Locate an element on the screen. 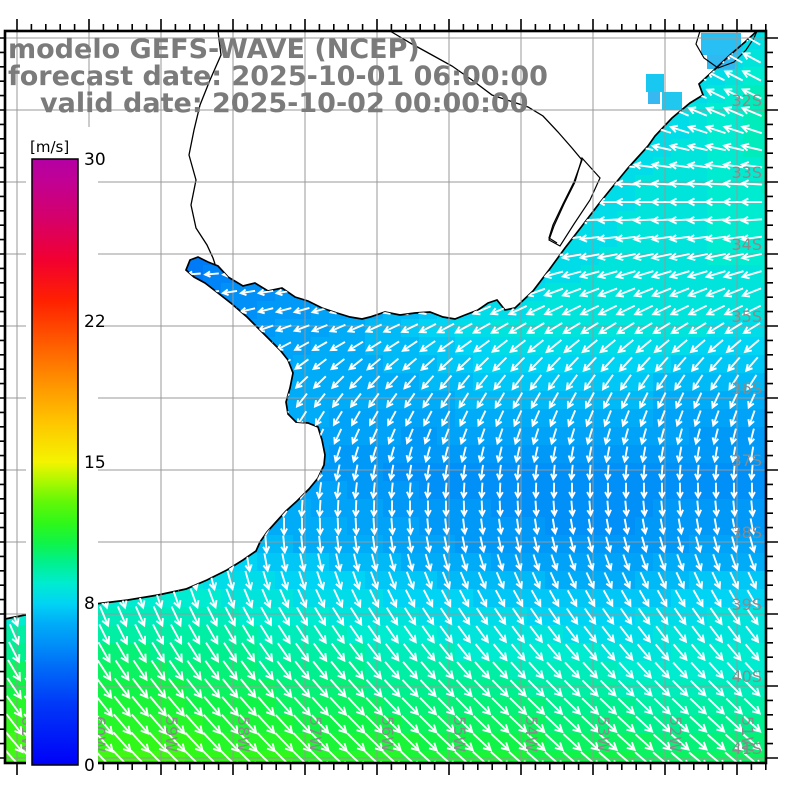 The width and height of the screenshot is (800, 800). brazil-uruguay-border is located at coordinates (486, 137).